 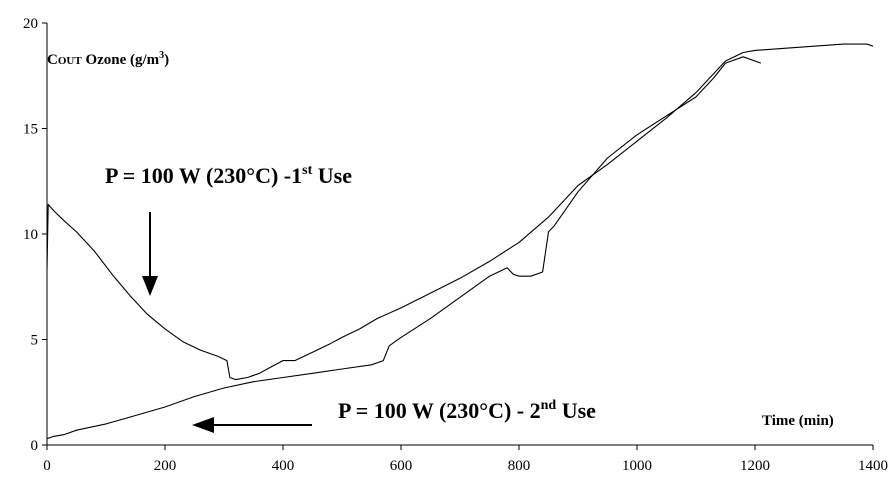 What do you see at coordinates (401, 466) in the screenshot?
I see `x-tick-label: 600` at bounding box center [401, 466].